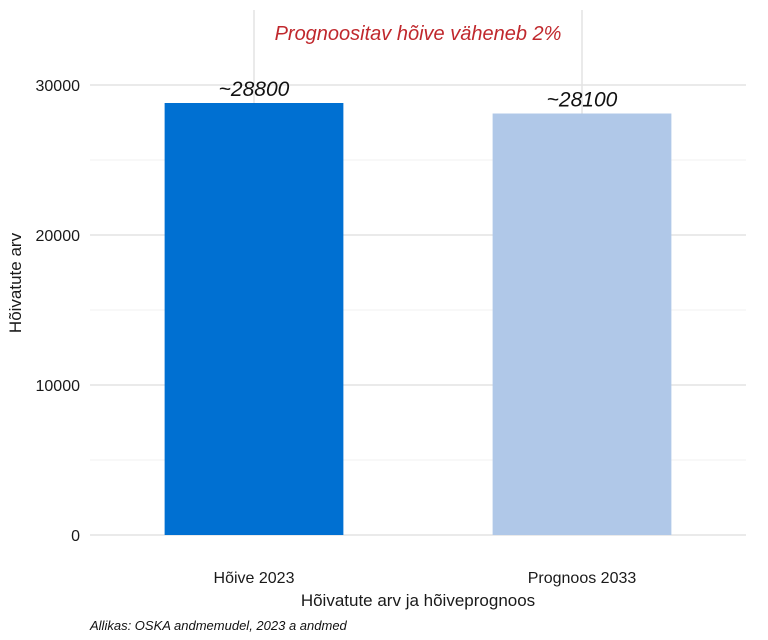  I want to click on y-axis-ticks: 0 10000 20000 30000, so click(58, 311).